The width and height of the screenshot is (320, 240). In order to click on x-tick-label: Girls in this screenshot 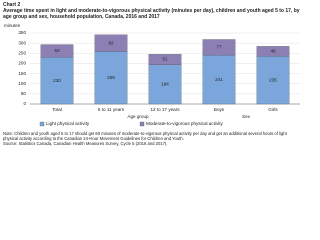, I will do `click(273, 109)`.